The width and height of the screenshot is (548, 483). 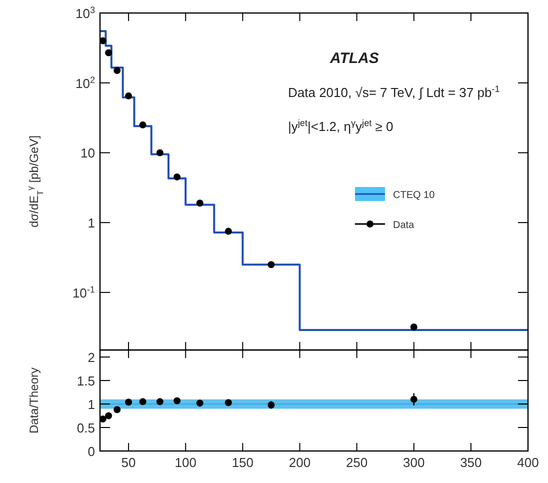 What do you see at coordinates (185, 462) in the screenshot?
I see `x-tick-label: 100` at bounding box center [185, 462].